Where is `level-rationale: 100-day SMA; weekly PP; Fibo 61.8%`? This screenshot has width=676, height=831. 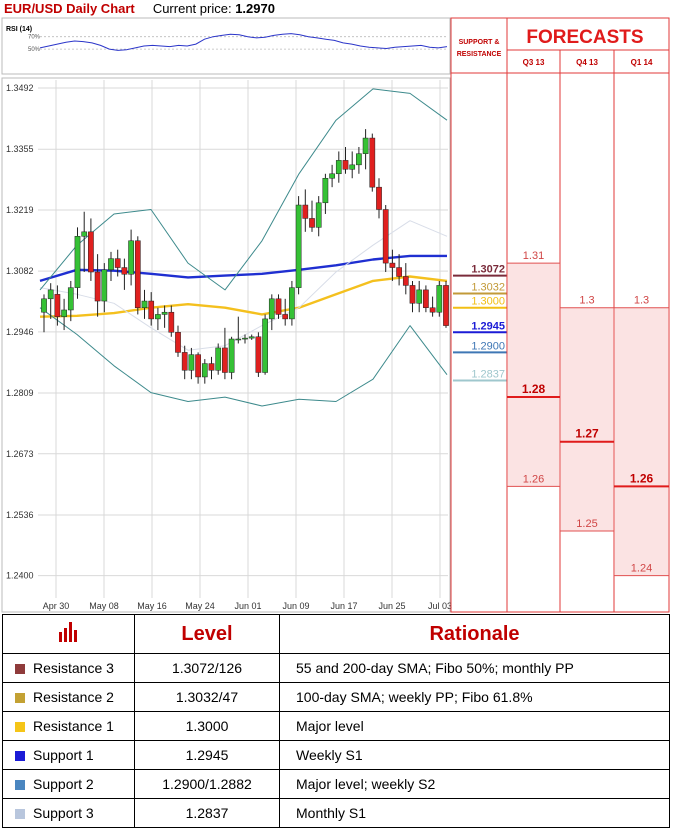
level-rationale: 100-day SMA; weekly PP; Fibo 61.8% is located at coordinates (474, 697).